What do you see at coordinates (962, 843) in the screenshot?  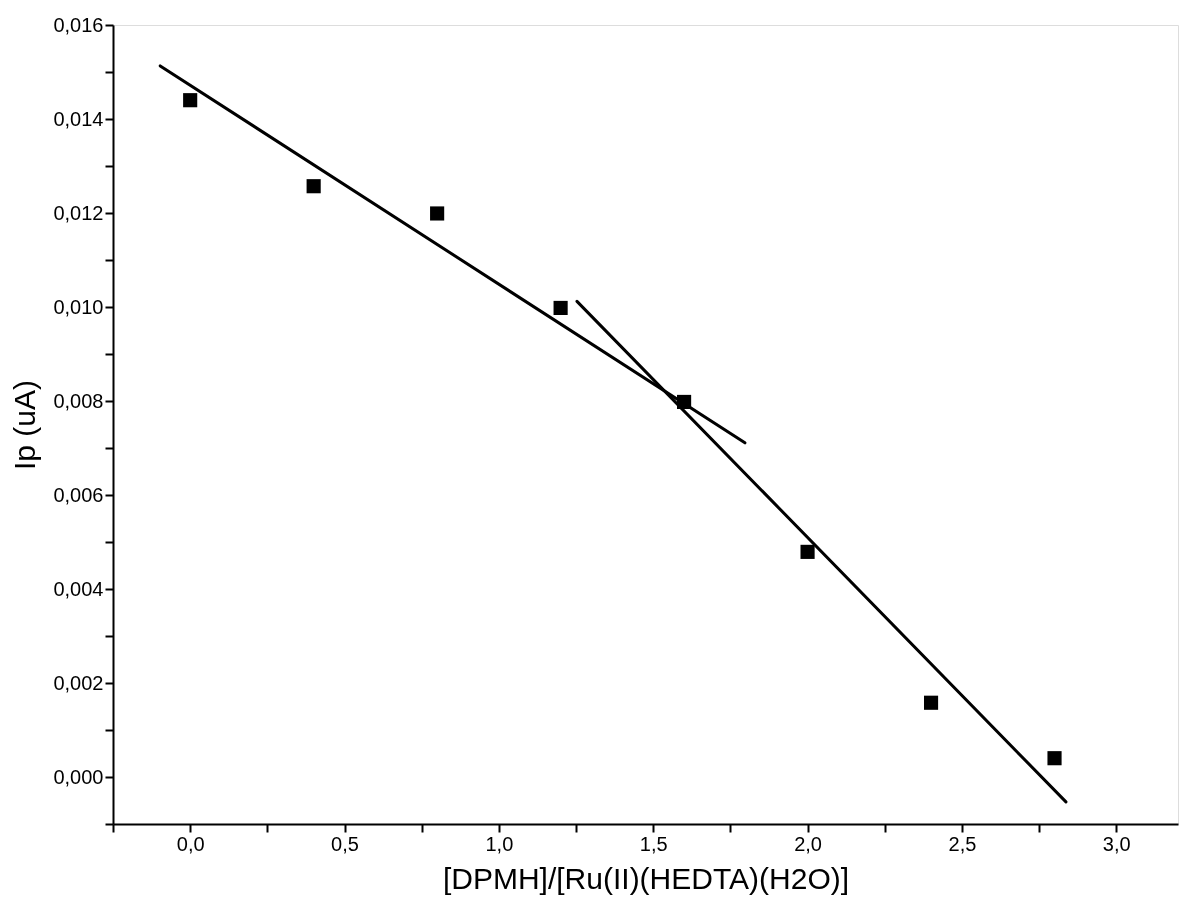 I see `x-tick-label: 2,5` at bounding box center [962, 843].